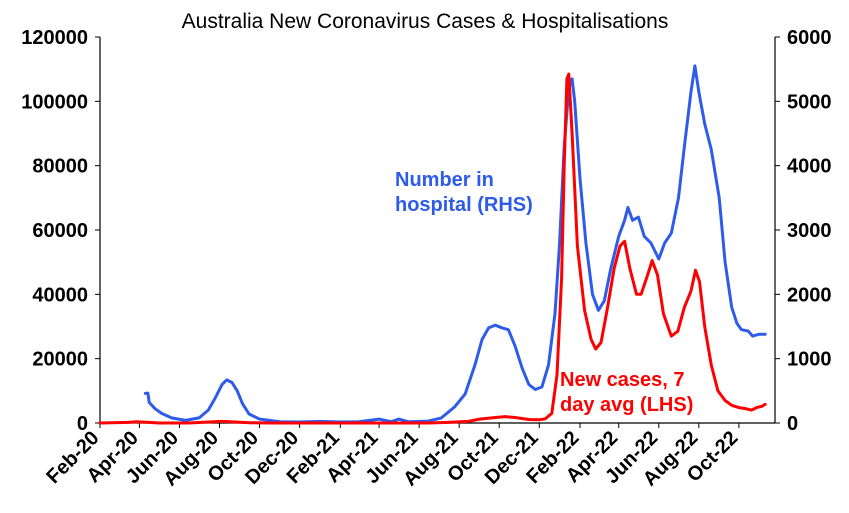 This screenshot has height=513, width=849. What do you see at coordinates (60, 360) in the screenshot?
I see `left-tick-label: 20000` at bounding box center [60, 360].